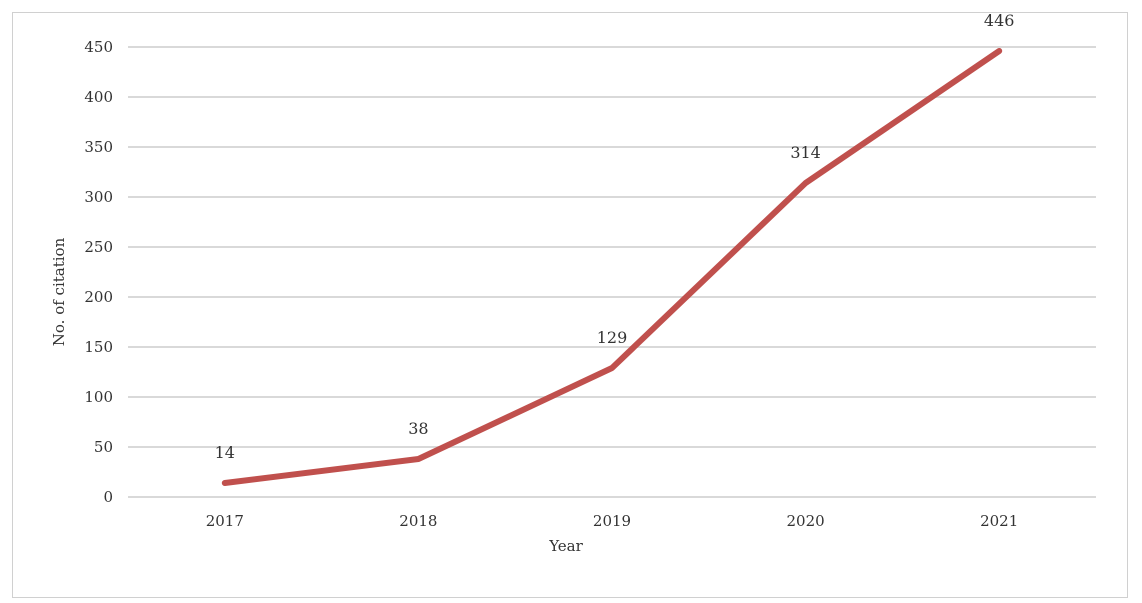 Image resolution: width=1142 pixels, height=603 pixels. Describe the element at coordinates (98, 397) in the screenshot. I see `y-tick-label: 100` at that location.